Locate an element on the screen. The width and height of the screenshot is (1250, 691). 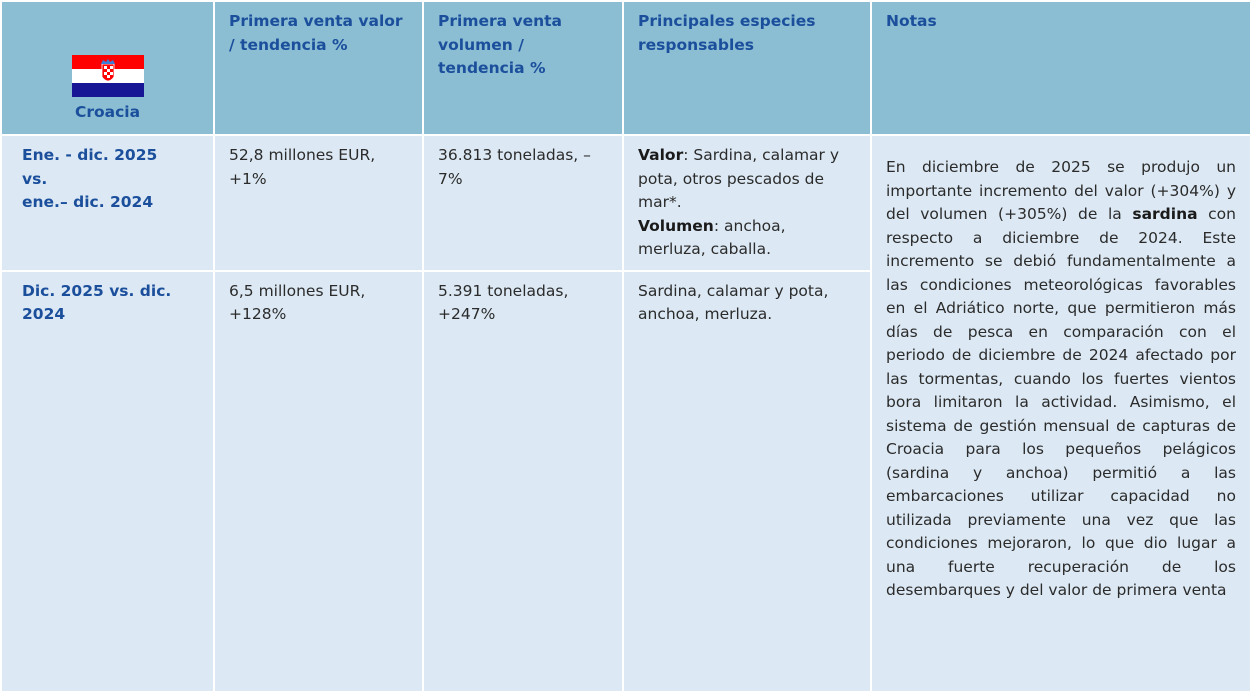
species-label: Valor is located at coordinates (661, 155).